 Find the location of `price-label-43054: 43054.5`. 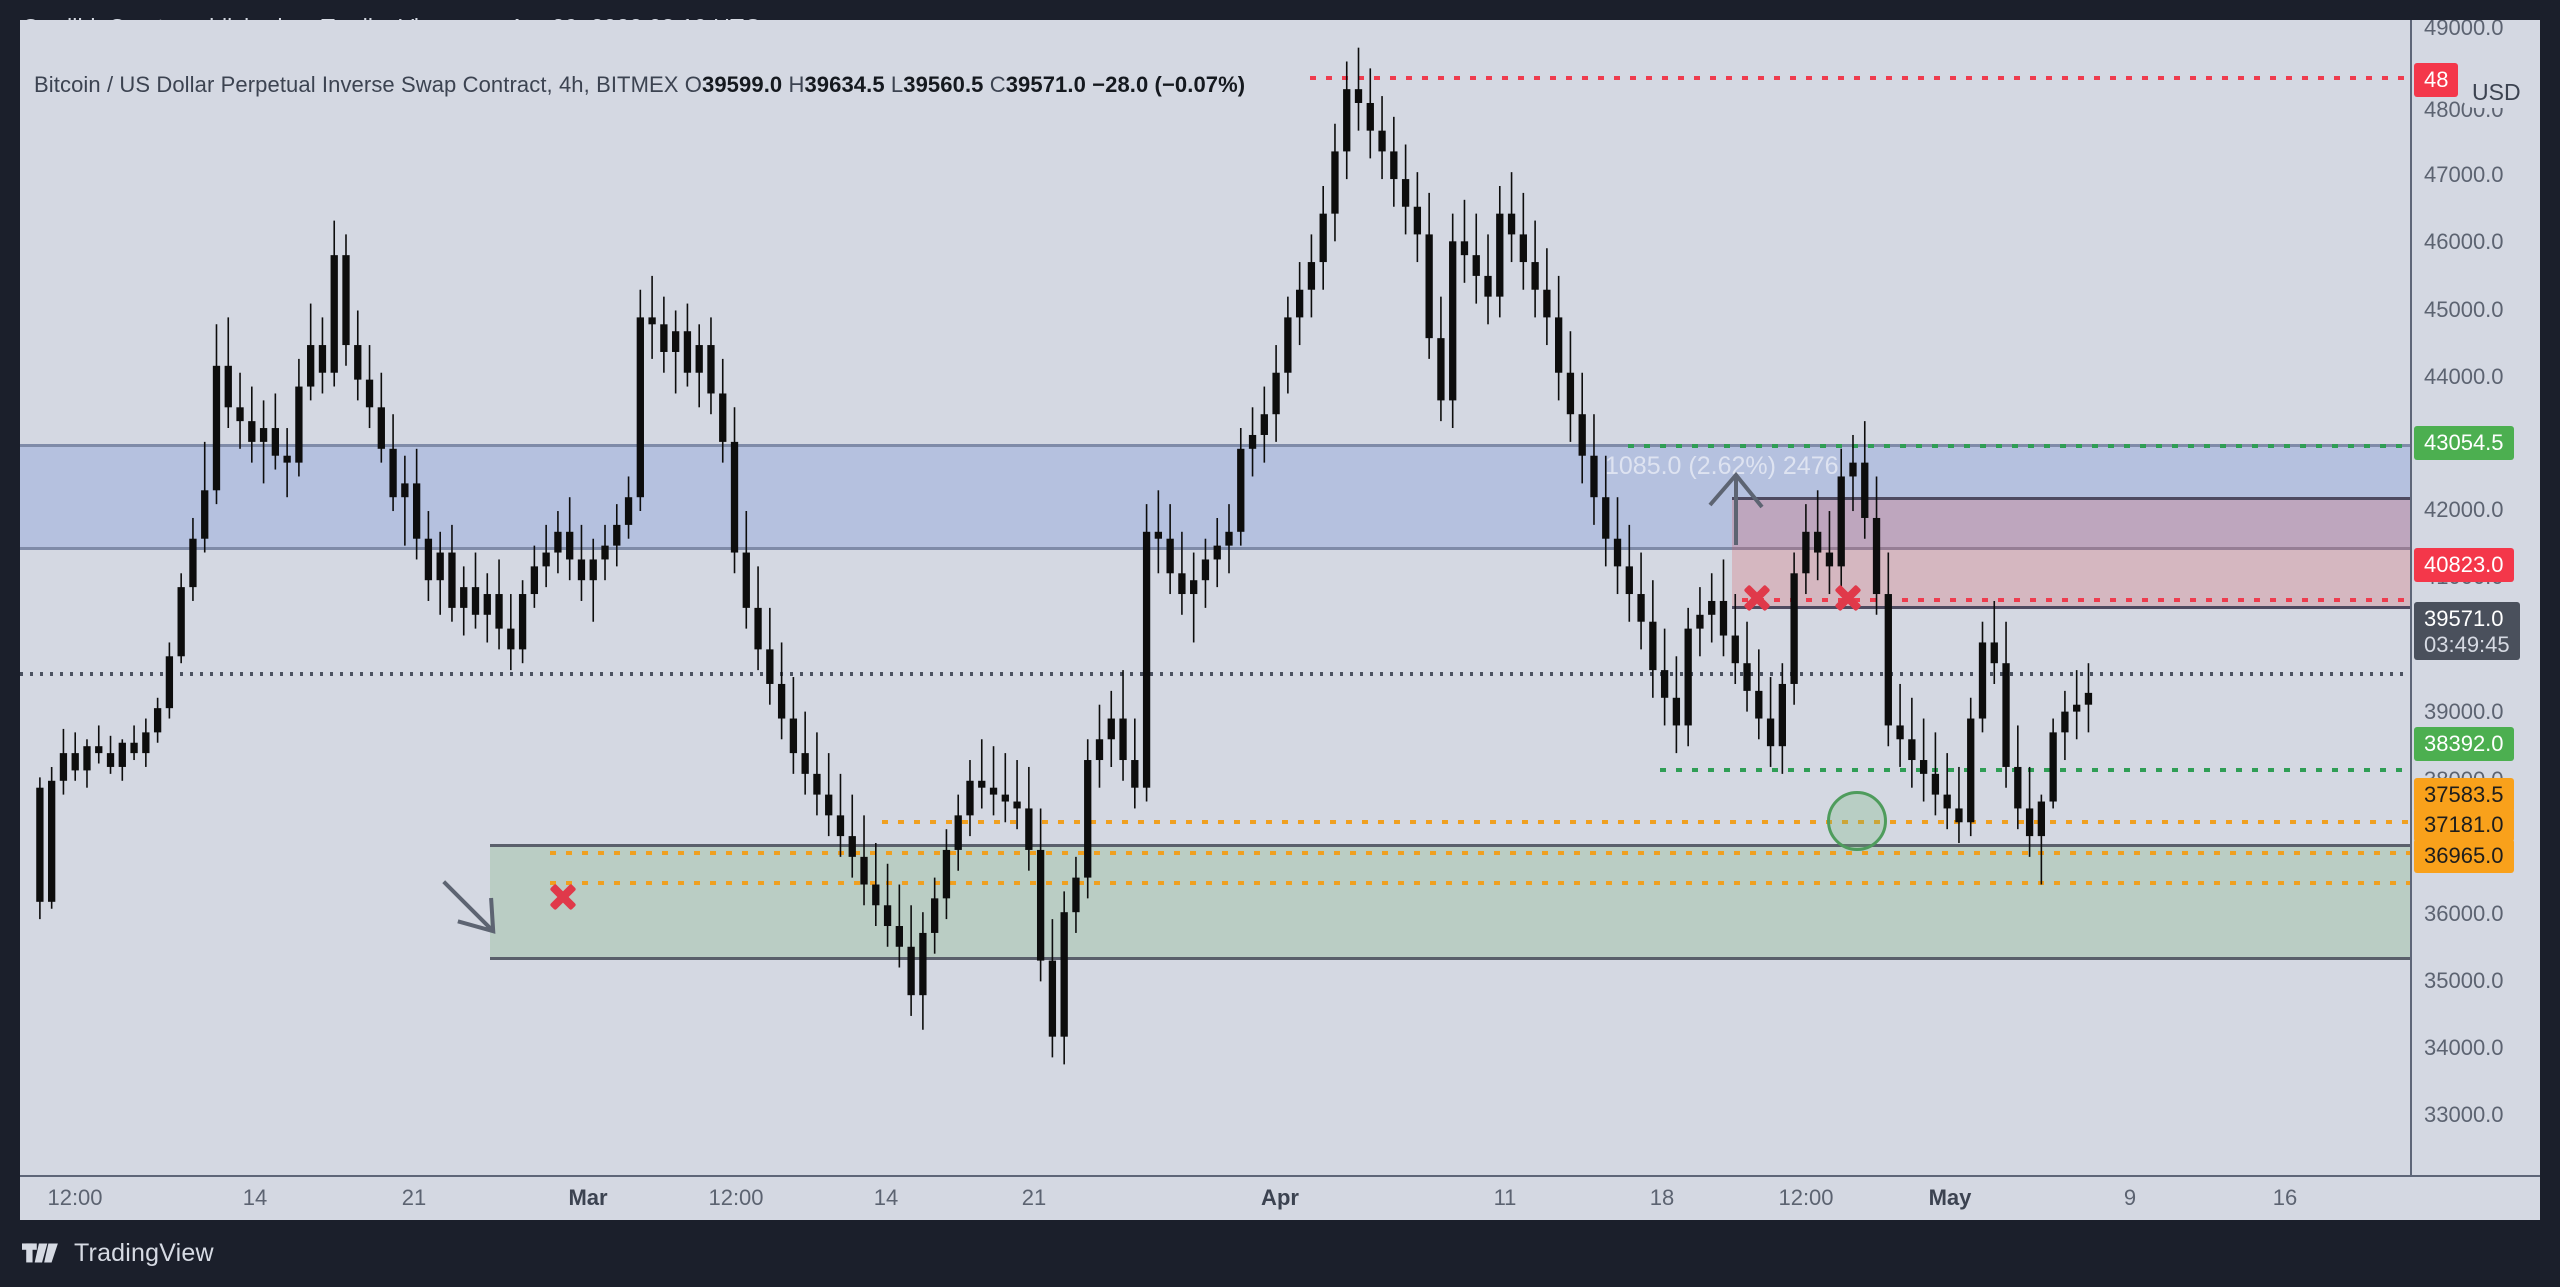

price-label-43054: 43054.5 is located at coordinates (2464, 443).